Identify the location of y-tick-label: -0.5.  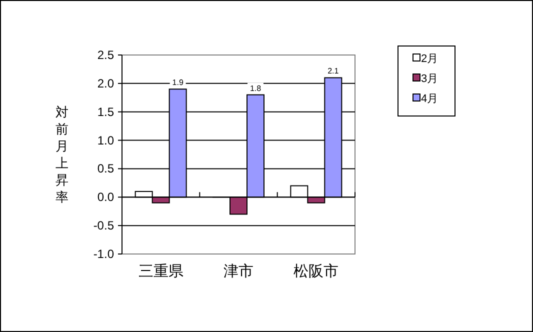
(103, 225).